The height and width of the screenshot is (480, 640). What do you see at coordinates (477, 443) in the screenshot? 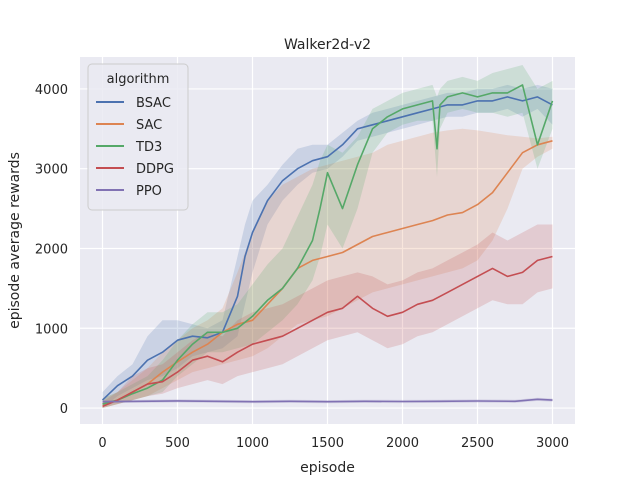
I see `x-tick-label: 2500` at bounding box center [477, 443].